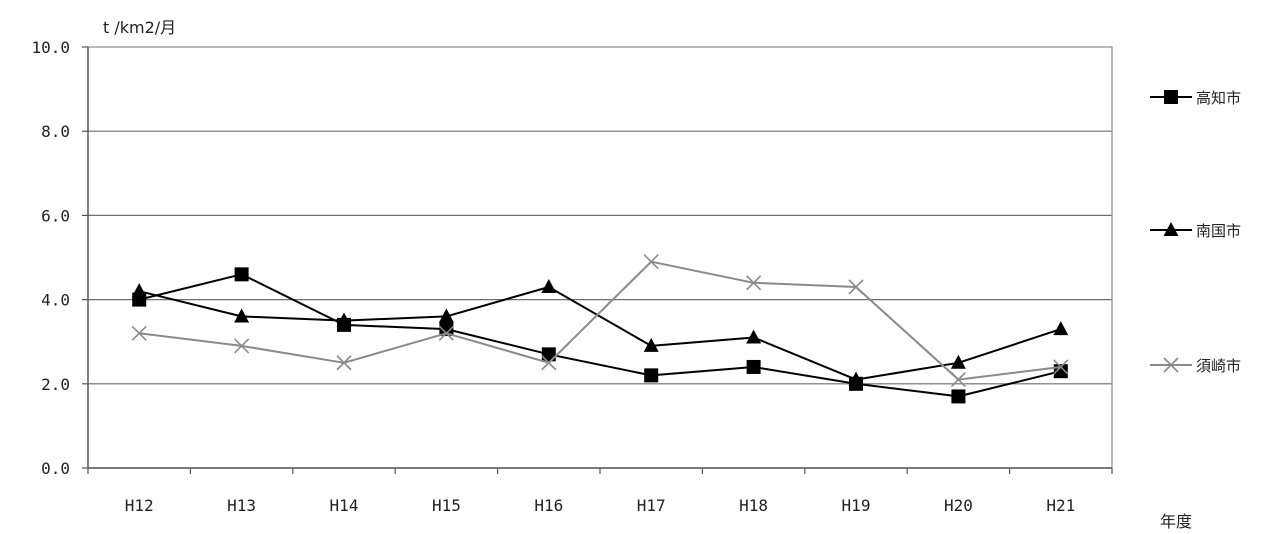 The image size is (1273, 534). I want to click on x-tick-label: H13, so click(241, 505).